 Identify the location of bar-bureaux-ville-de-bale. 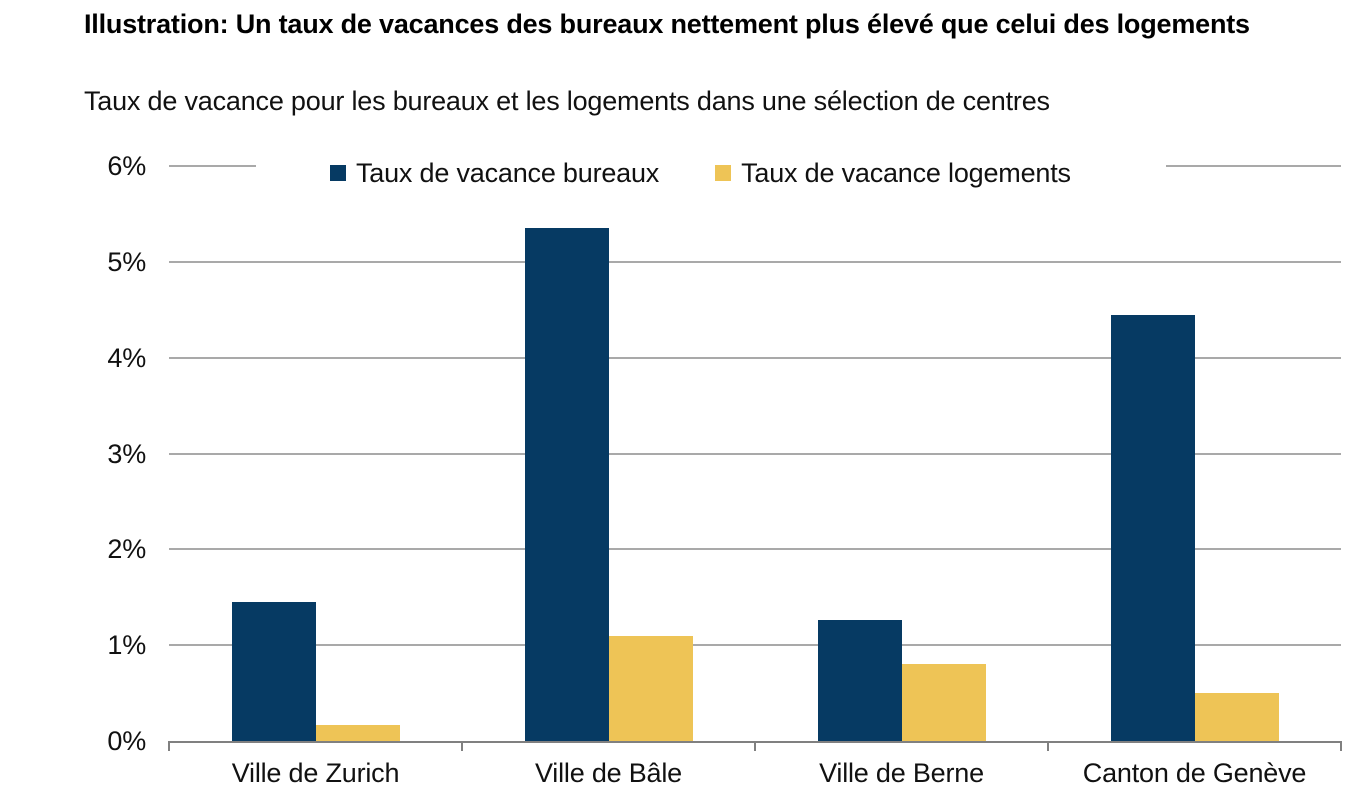
(566, 484).